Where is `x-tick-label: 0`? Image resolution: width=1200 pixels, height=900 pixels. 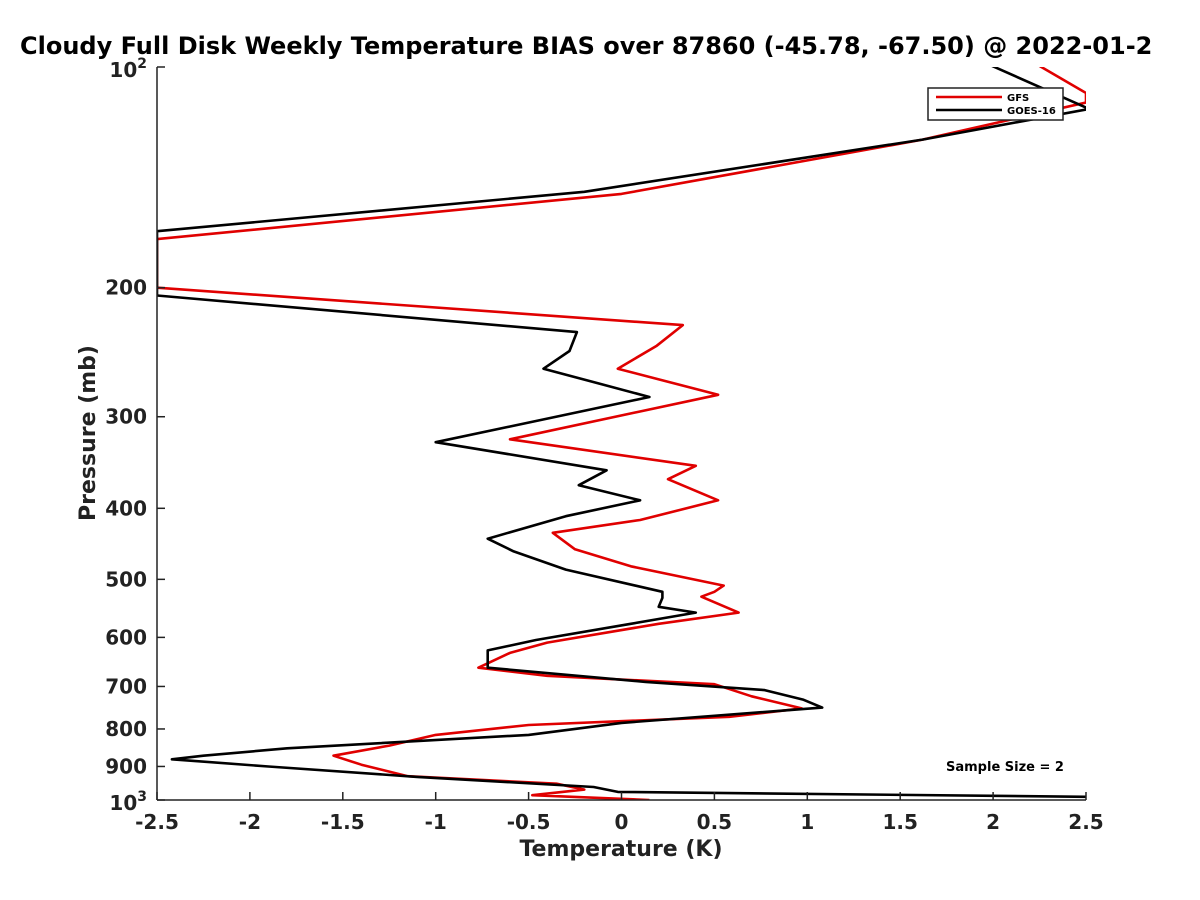
x-tick-label: 0 is located at coordinates (622, 822).